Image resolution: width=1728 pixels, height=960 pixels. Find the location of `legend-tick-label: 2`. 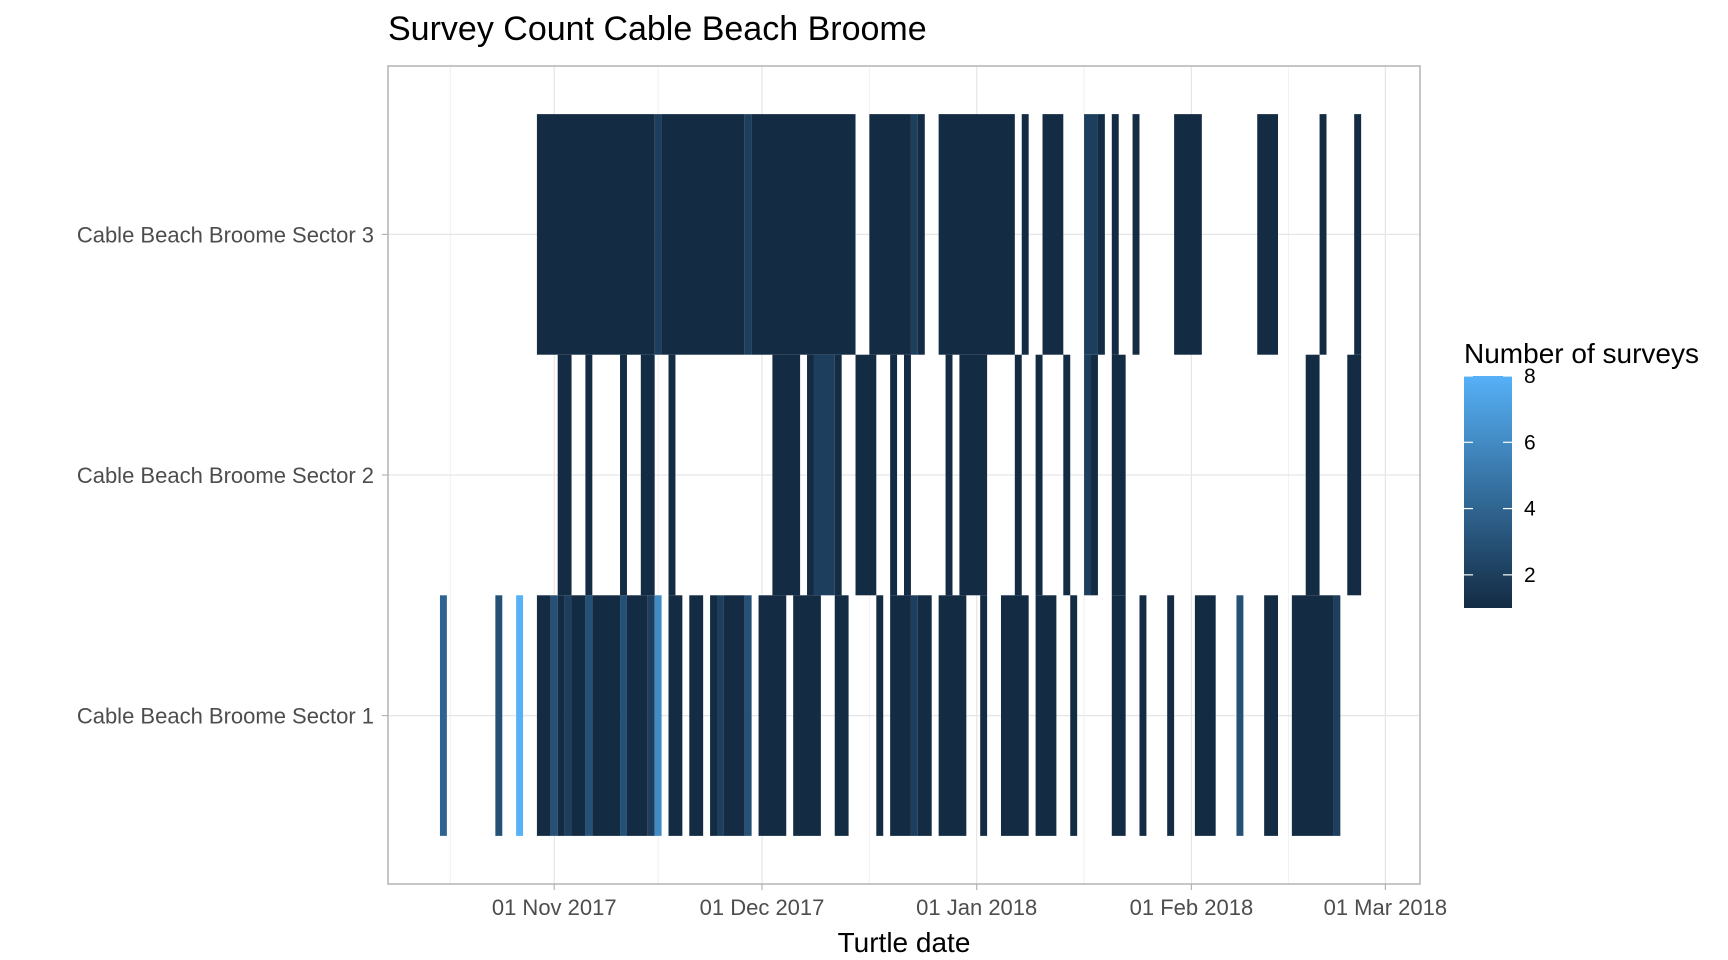

legend-tick-label: 2 is located at coordinates (1530, 575).